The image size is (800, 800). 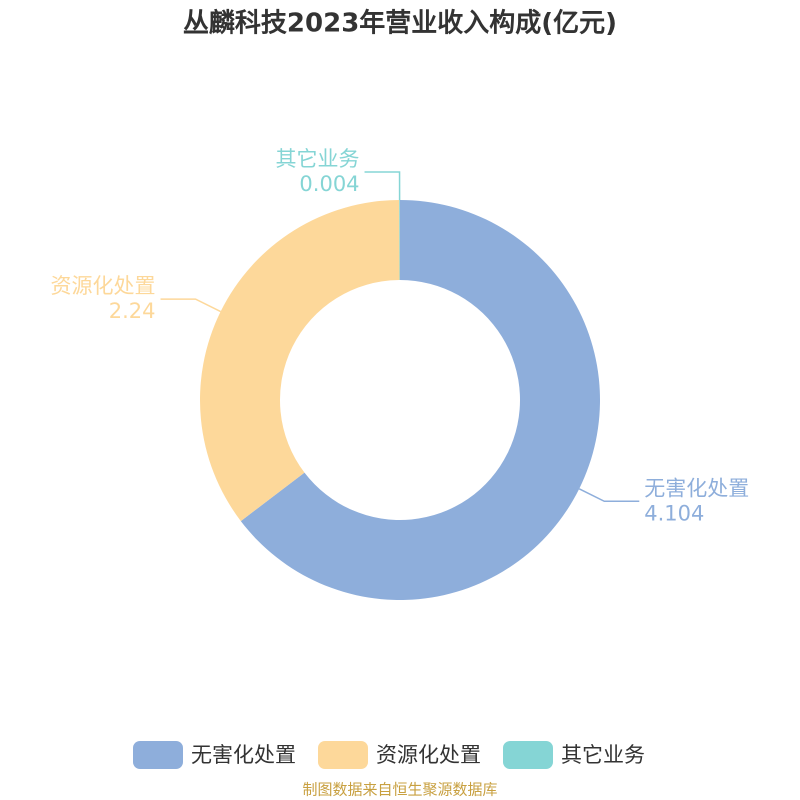 What do you see at coordinates (696, 488) in the screenshot?
I see `slice-label: 无害化处置` at bounding box center [696, 488].